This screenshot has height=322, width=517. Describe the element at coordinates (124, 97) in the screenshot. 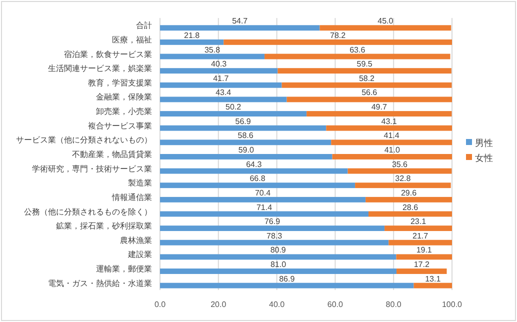

I see `y-tick-label: 金融業，保険業` at that location.